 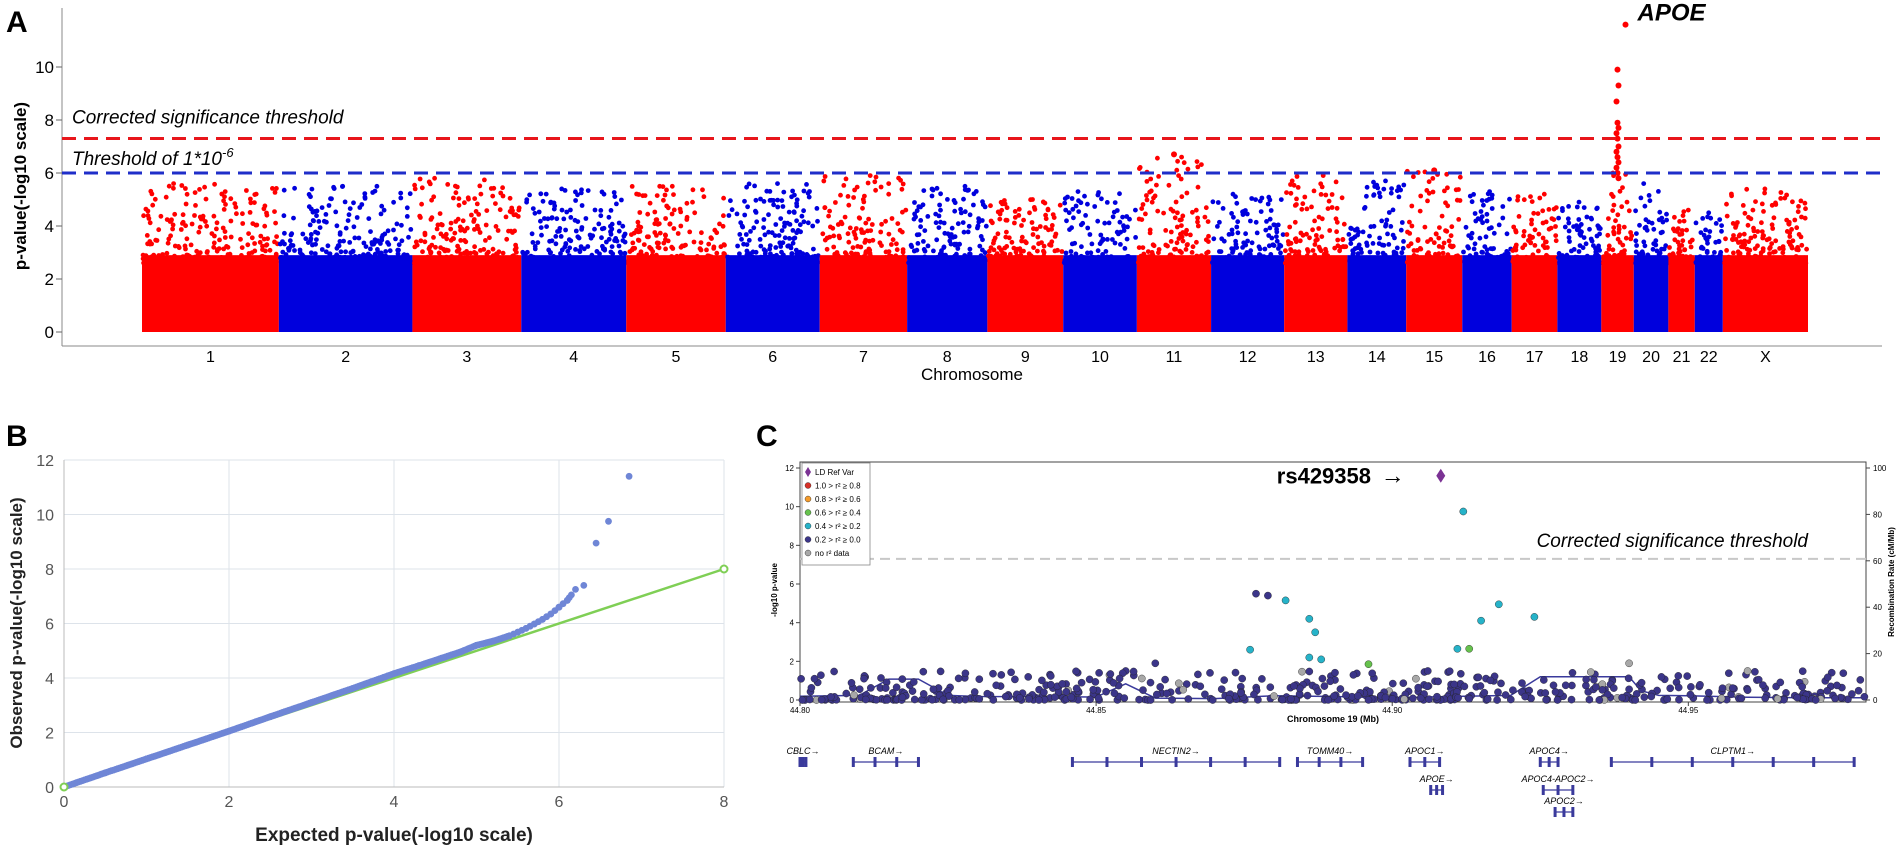 I want to click on lead-snp-marker, so click(x=1441, y=475).